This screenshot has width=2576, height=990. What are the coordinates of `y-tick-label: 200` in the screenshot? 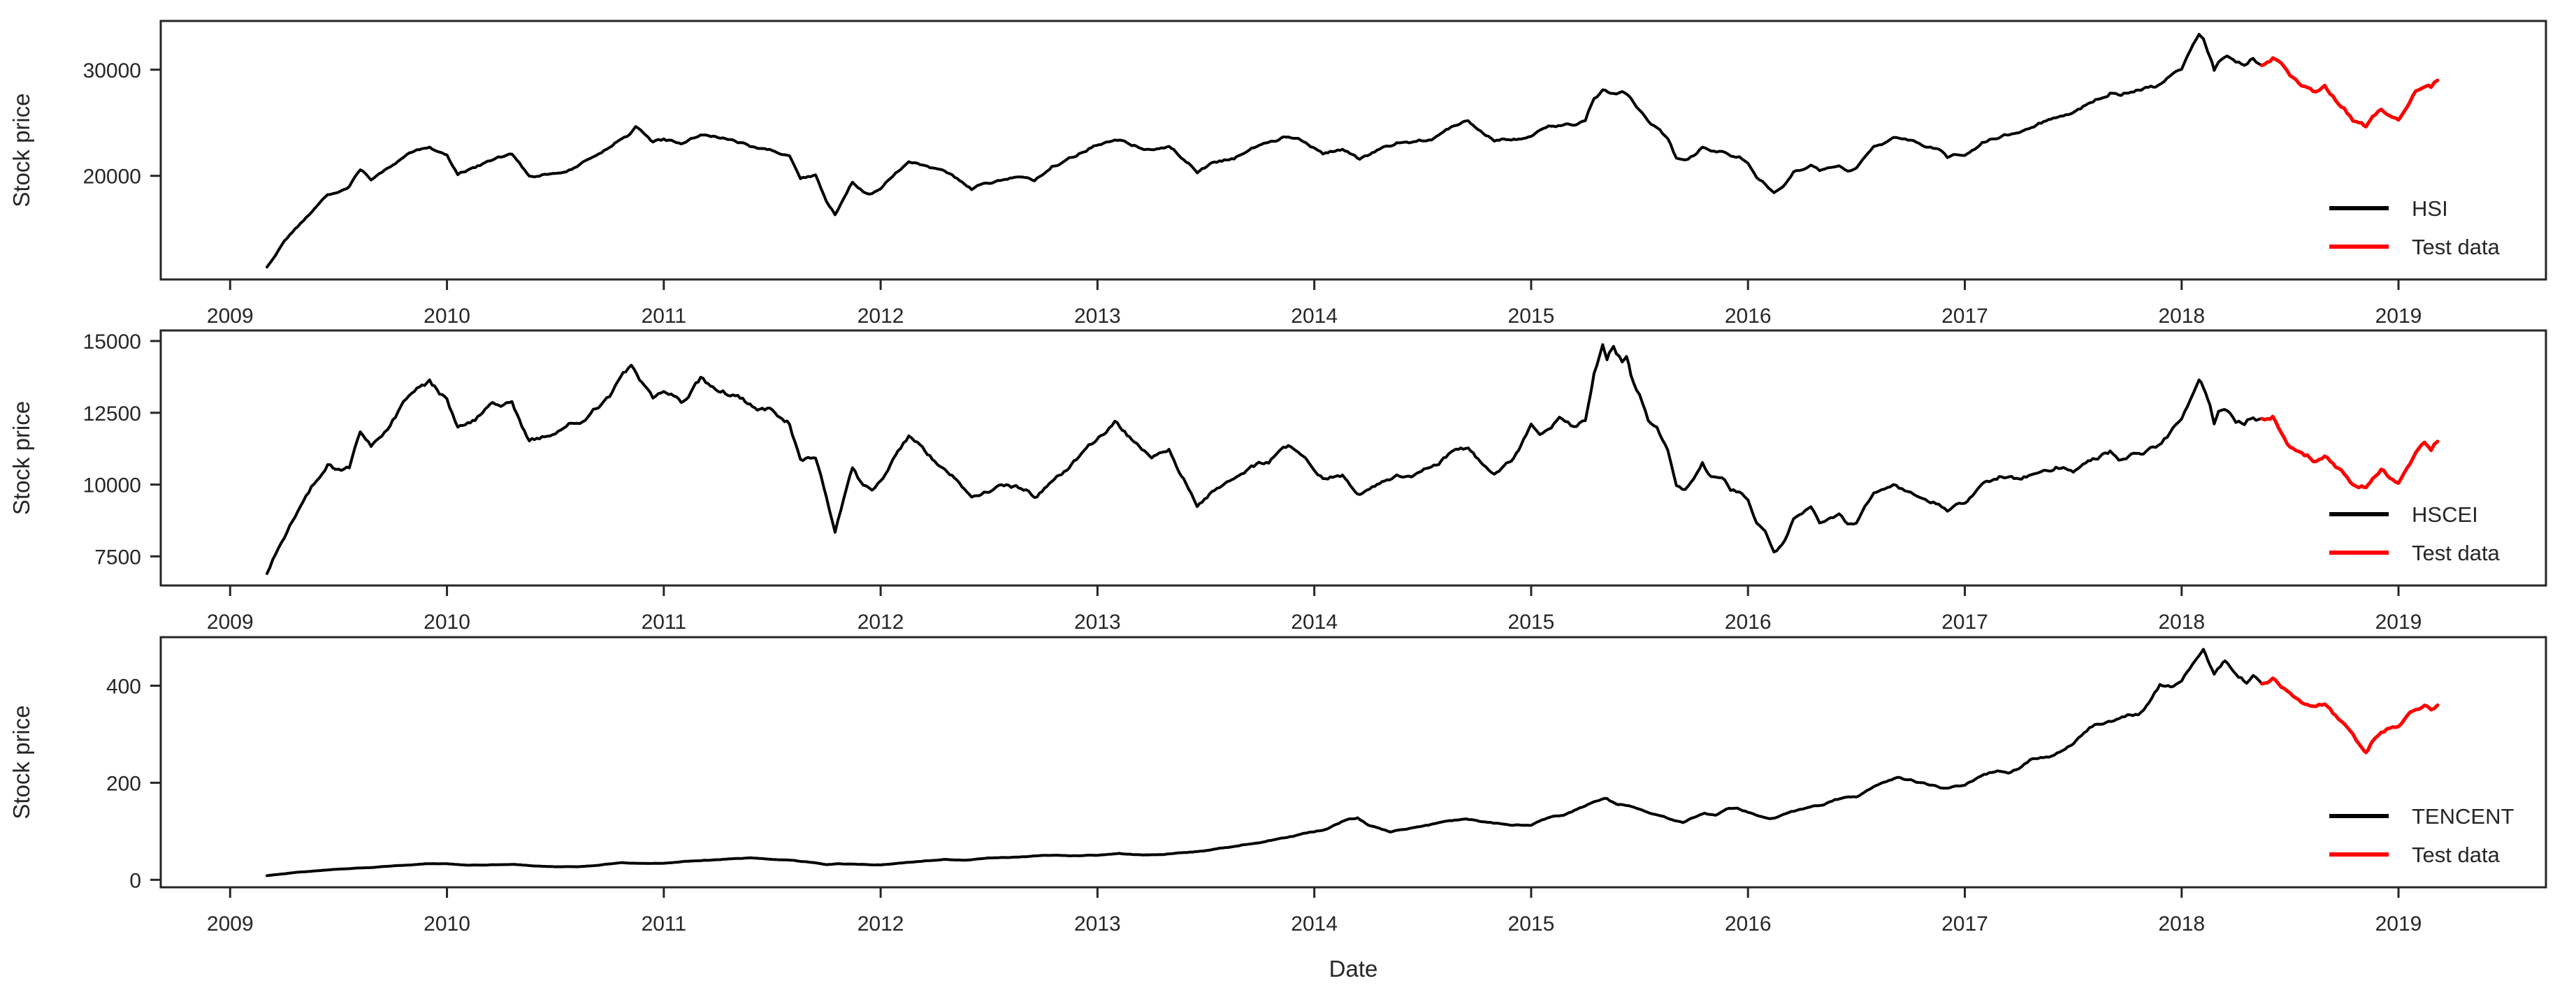 It's located at (124, 783).